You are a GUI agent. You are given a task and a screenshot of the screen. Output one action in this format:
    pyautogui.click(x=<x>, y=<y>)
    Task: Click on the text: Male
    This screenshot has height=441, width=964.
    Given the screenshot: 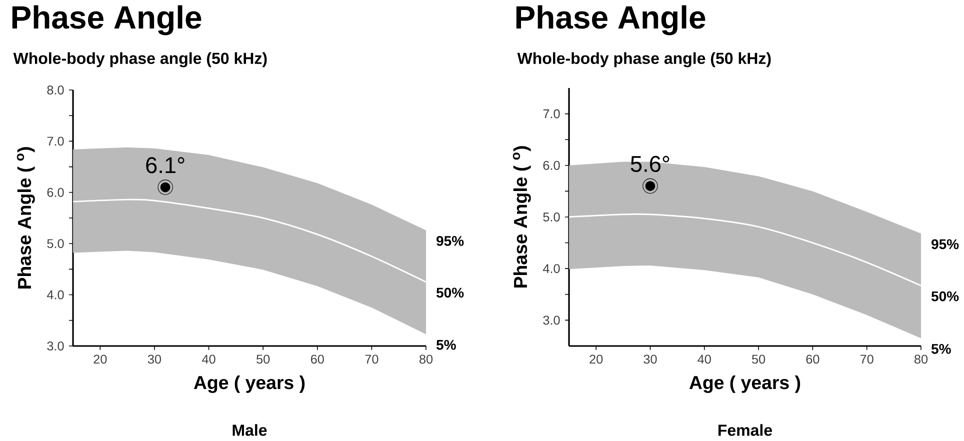 What is the action you would take?
    pyautogui.click(x=249, y=430)
    